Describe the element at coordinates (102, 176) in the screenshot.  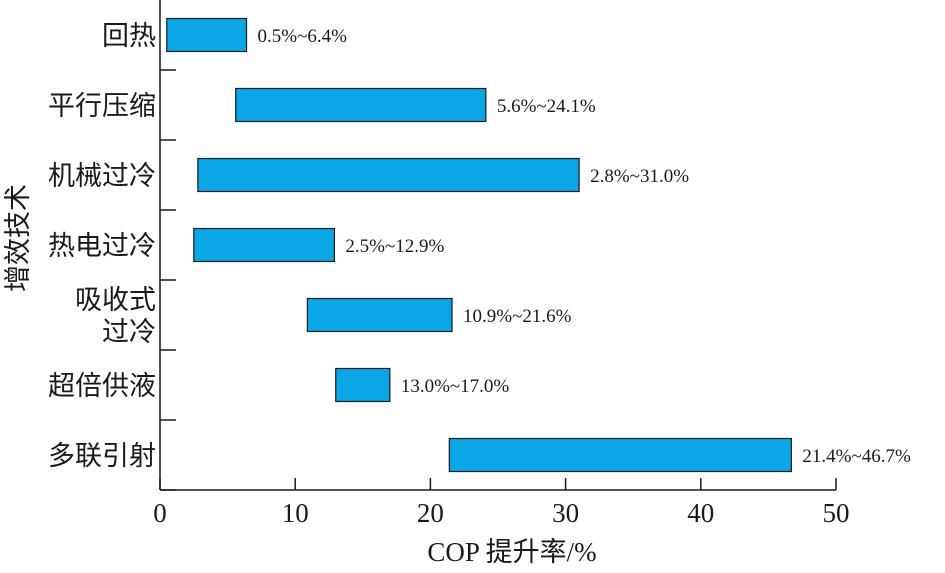
I see `category-label-3: 机械过冷` at that location.